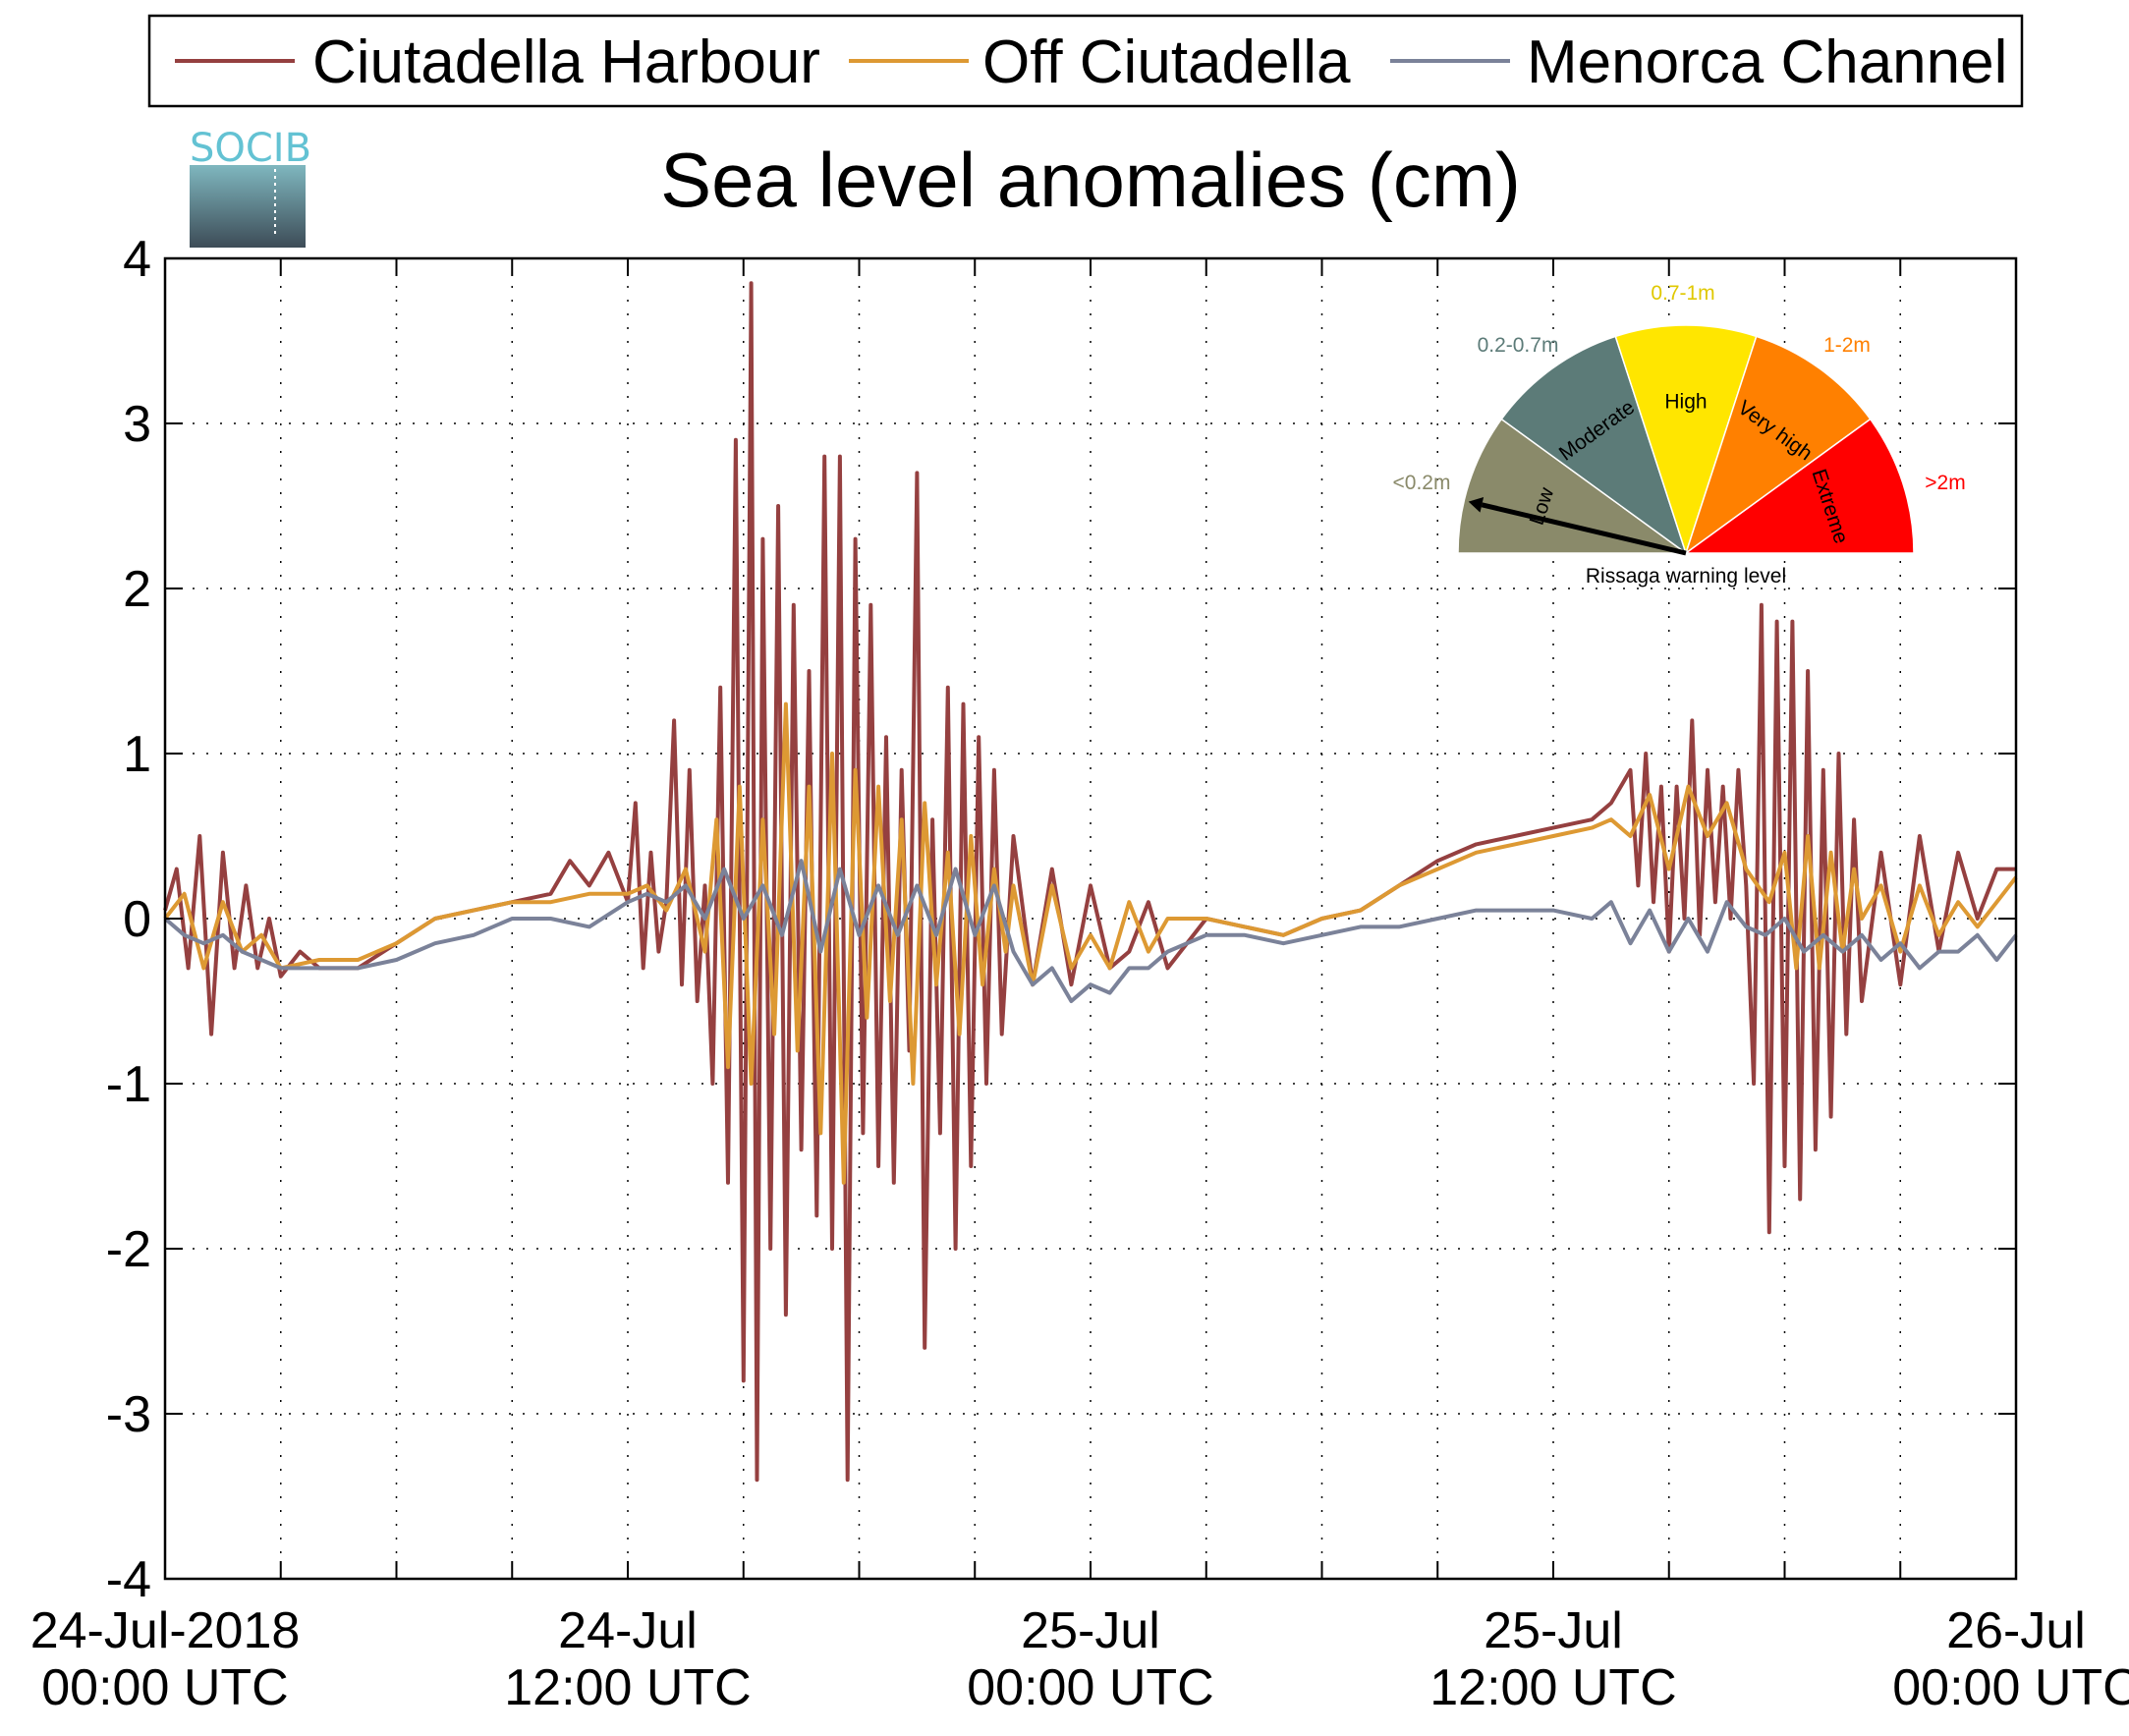 The image size is (2129, 1736). What do you see at coordinates (165, 1630) in the screenshot?
I see `x-tick-label-date: 24-Jul-2018` at bounding box center [165, 1630].